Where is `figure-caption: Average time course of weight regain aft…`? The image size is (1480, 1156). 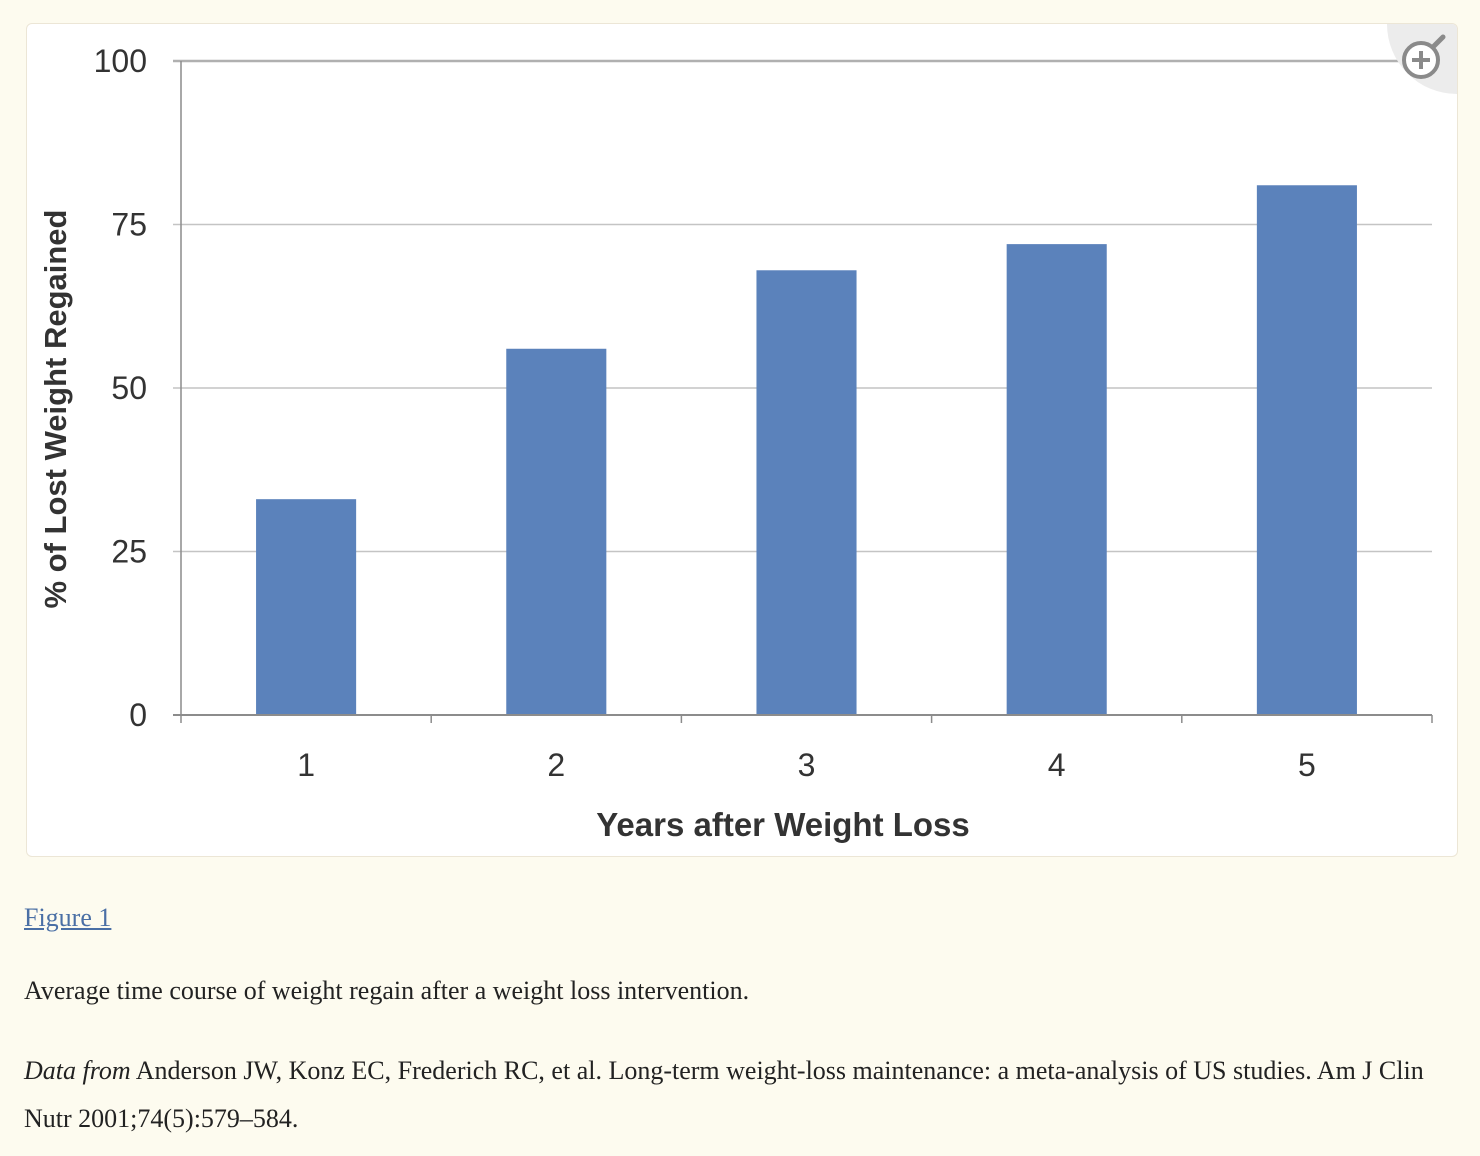
figure-caption: Average time course of weight regain aft… is located at coordinates (387, 990).